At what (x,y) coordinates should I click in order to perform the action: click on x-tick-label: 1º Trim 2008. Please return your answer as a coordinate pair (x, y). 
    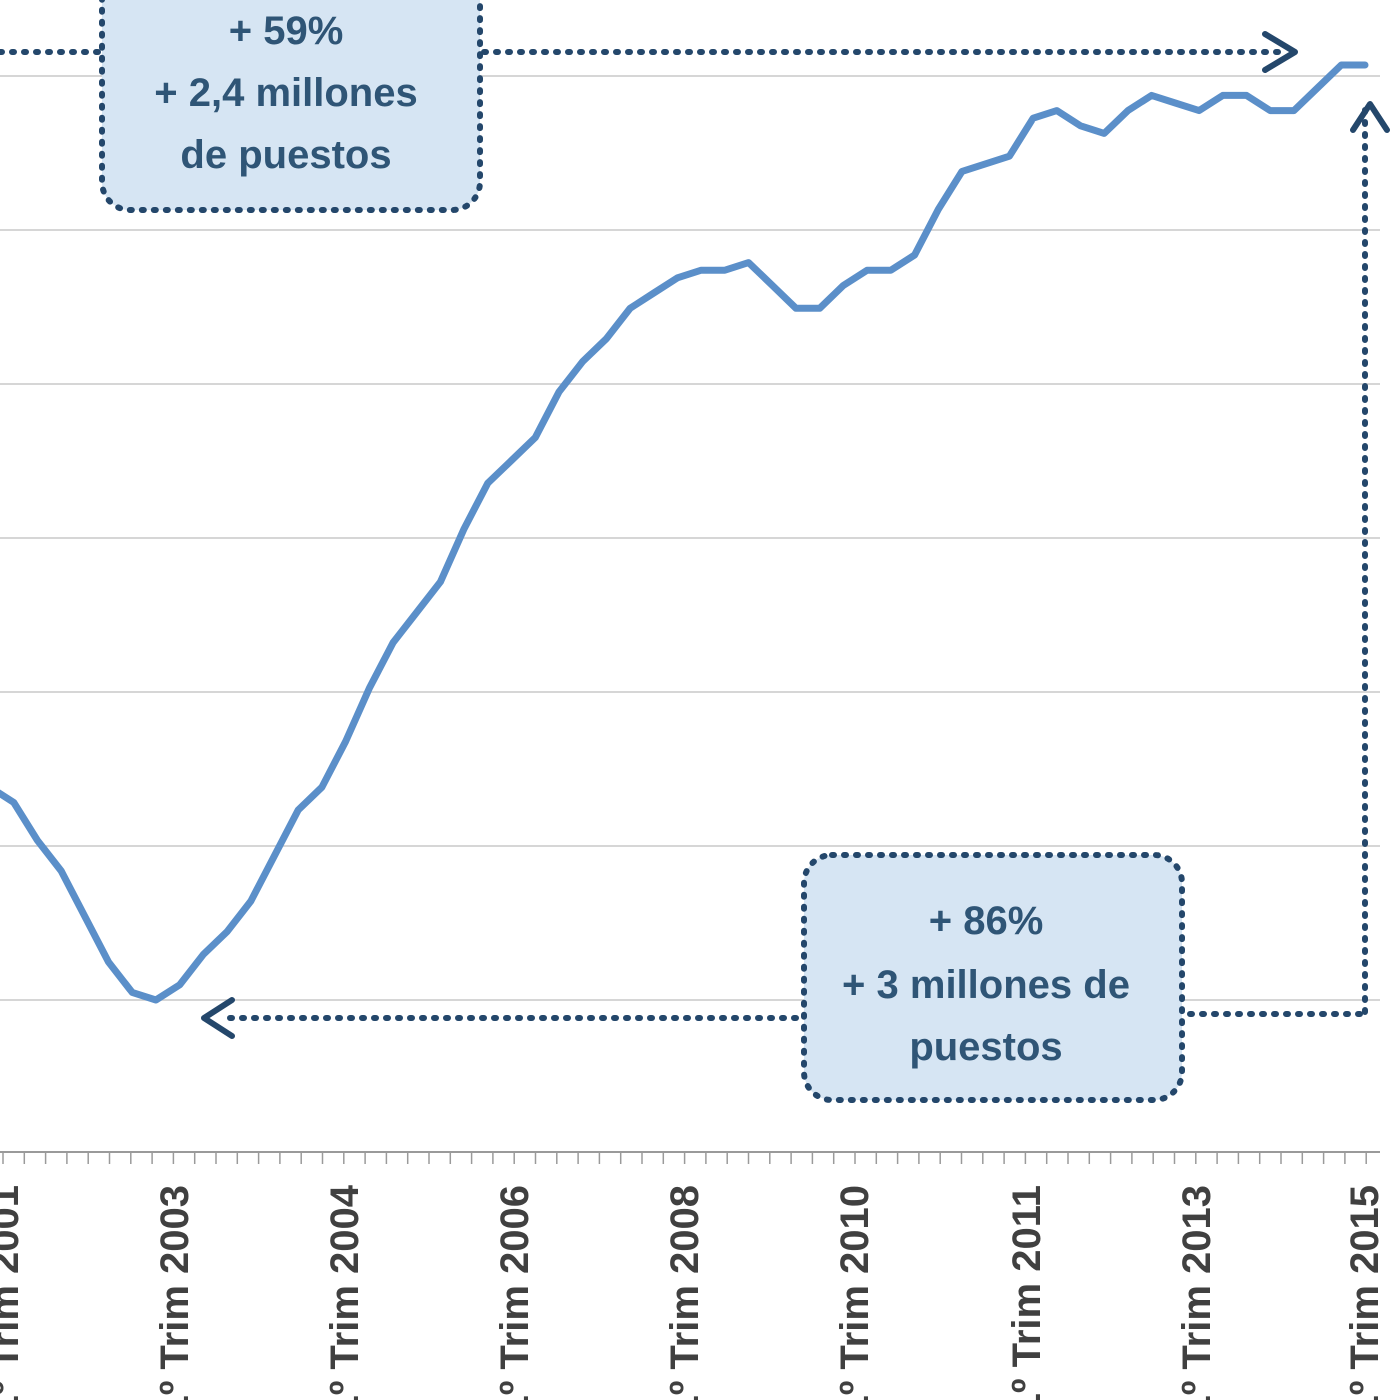
    Looking at the image, I should click on (685, 1292).